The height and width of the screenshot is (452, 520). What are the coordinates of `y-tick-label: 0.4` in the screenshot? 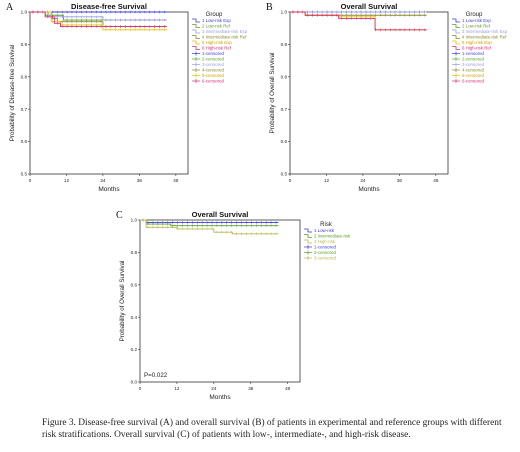 It's located at (134, 317).